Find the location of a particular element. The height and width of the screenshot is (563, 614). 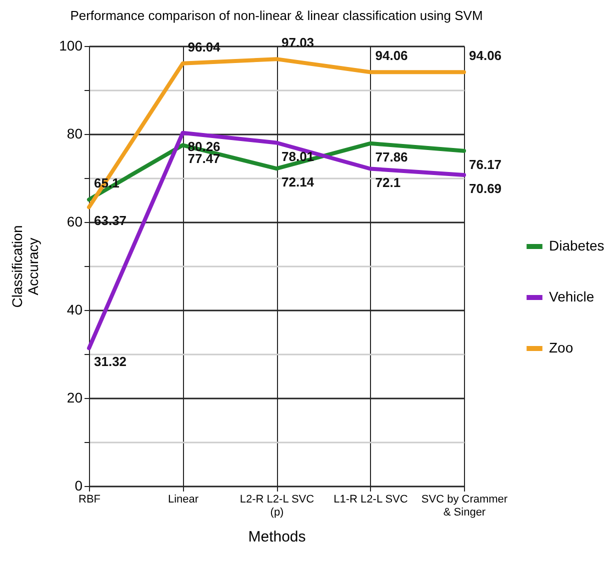

legend-label: Vehicle is located at coordinates (571, 296).